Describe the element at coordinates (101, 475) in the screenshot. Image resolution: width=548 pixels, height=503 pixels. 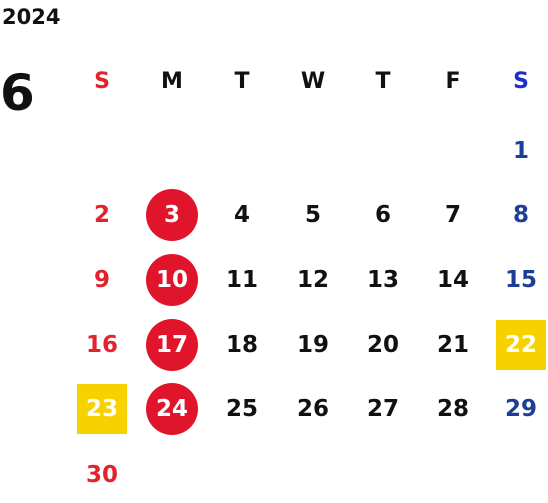
I see `calendar-day-30: 30` at that location.